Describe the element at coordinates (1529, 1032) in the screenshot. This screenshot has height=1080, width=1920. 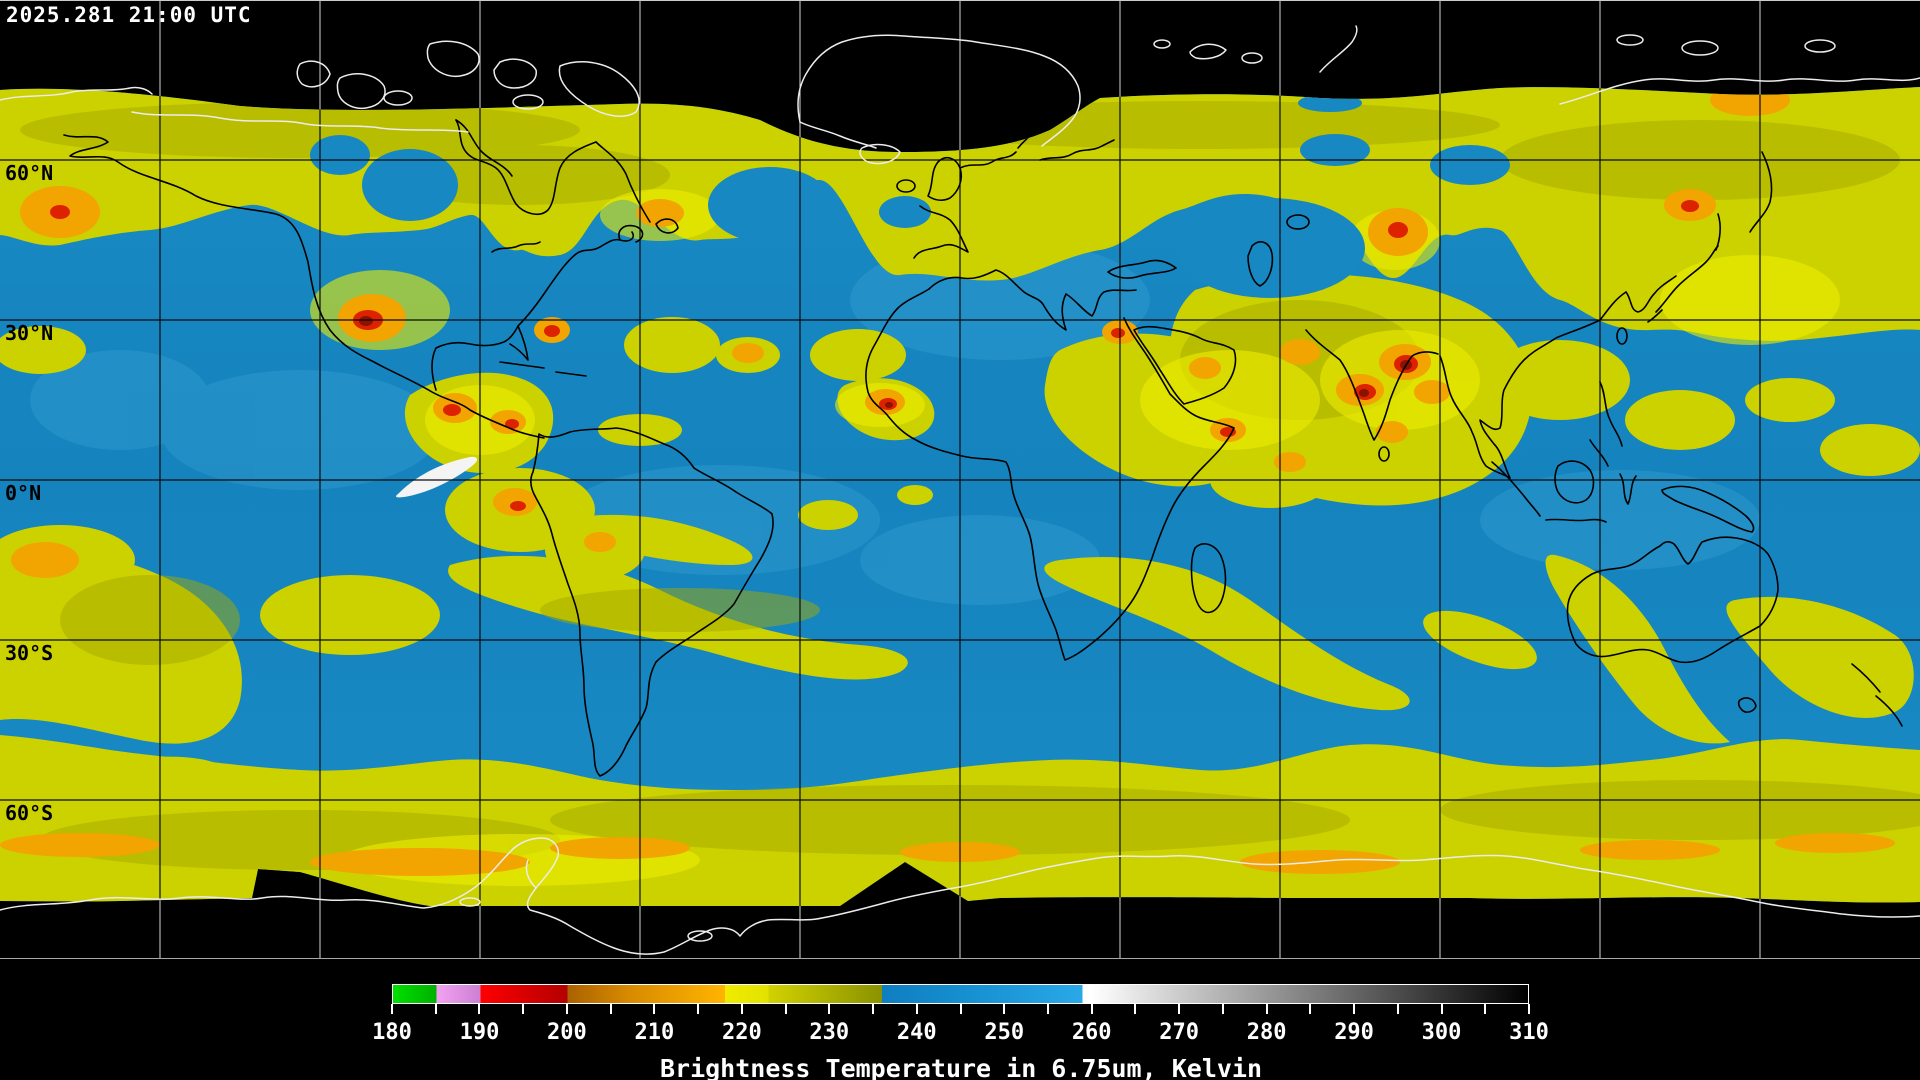
I see `colorbar-tick-label: 310` at that location.